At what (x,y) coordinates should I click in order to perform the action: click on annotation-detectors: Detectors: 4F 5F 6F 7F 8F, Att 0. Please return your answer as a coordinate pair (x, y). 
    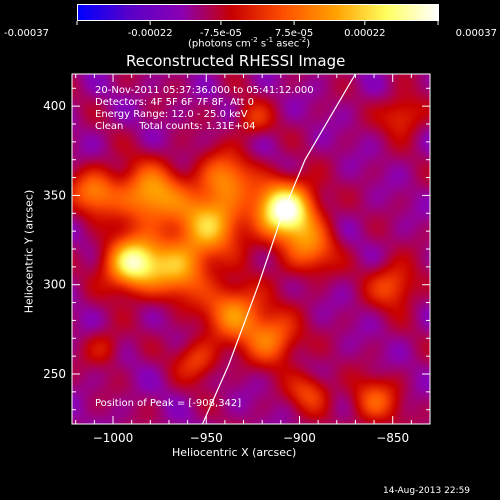
    Looking at the image, I should click on (175, 102).